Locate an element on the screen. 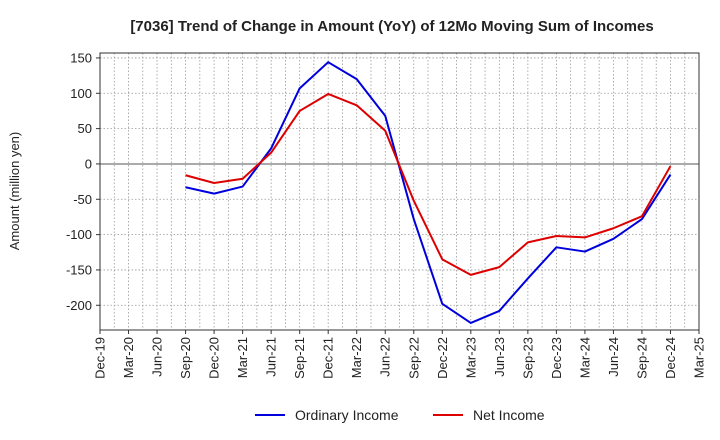  x-tick-label: Dec-21 is located at coordinates (328, 358).